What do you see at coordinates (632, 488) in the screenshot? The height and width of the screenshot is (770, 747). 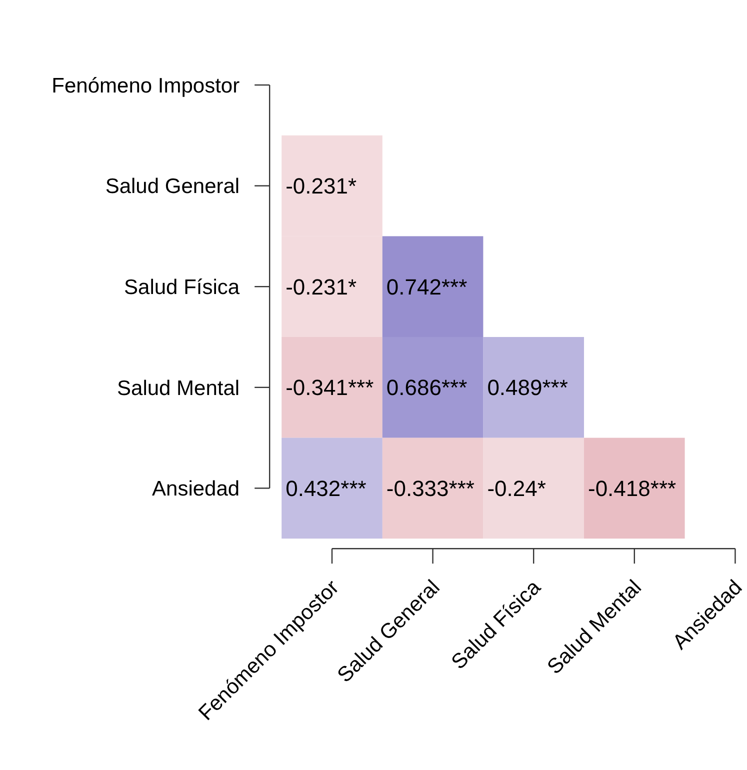 I see `data-label: -0.418***` at bounding box center [632, 488].